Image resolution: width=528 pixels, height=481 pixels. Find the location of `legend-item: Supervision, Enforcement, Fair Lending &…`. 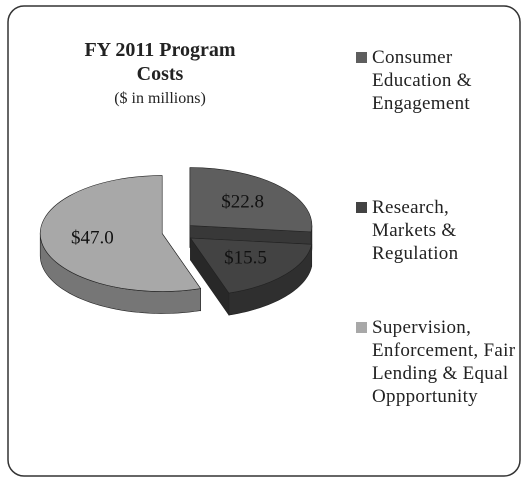

legend-item: Supervision, Enforcement, Fair Lending &… is located at coordinates (436, 362).